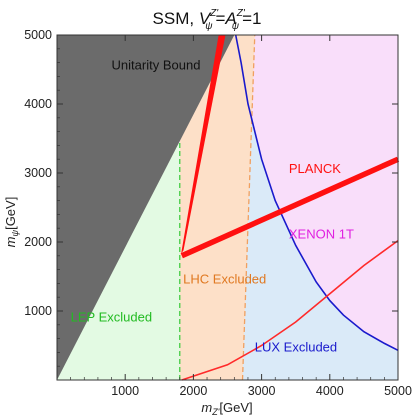  Describe the element at coordinates (209, 26) in the screenshot. I see `title-v-sub: ψ` at that location.